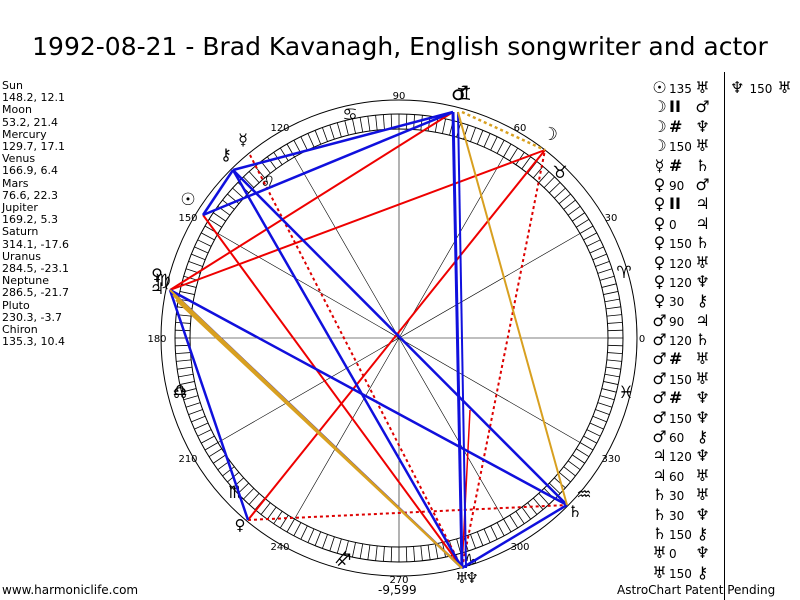 The width and height of the screenshot is (800, 600). Describe the element at coordinates (33, 342) in the screenshot. I see `planet-values: 135.3, 10.4` at that location.